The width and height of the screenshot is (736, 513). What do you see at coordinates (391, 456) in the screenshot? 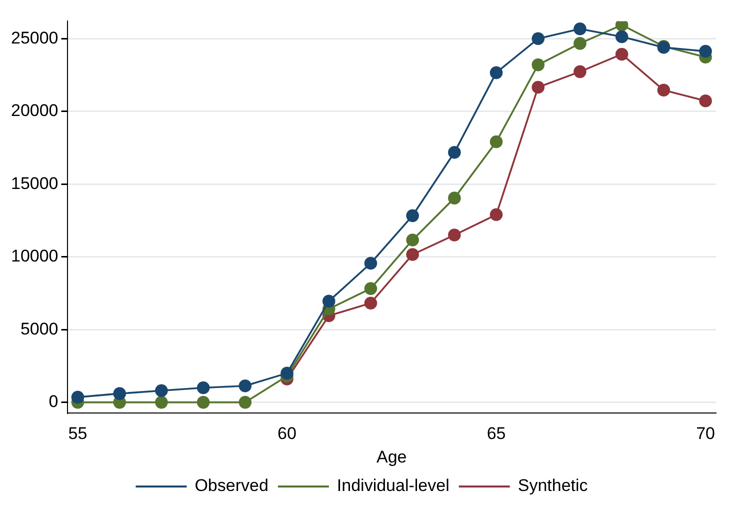
I see `x-axis-title: Age` at bounding box center [391, 456].